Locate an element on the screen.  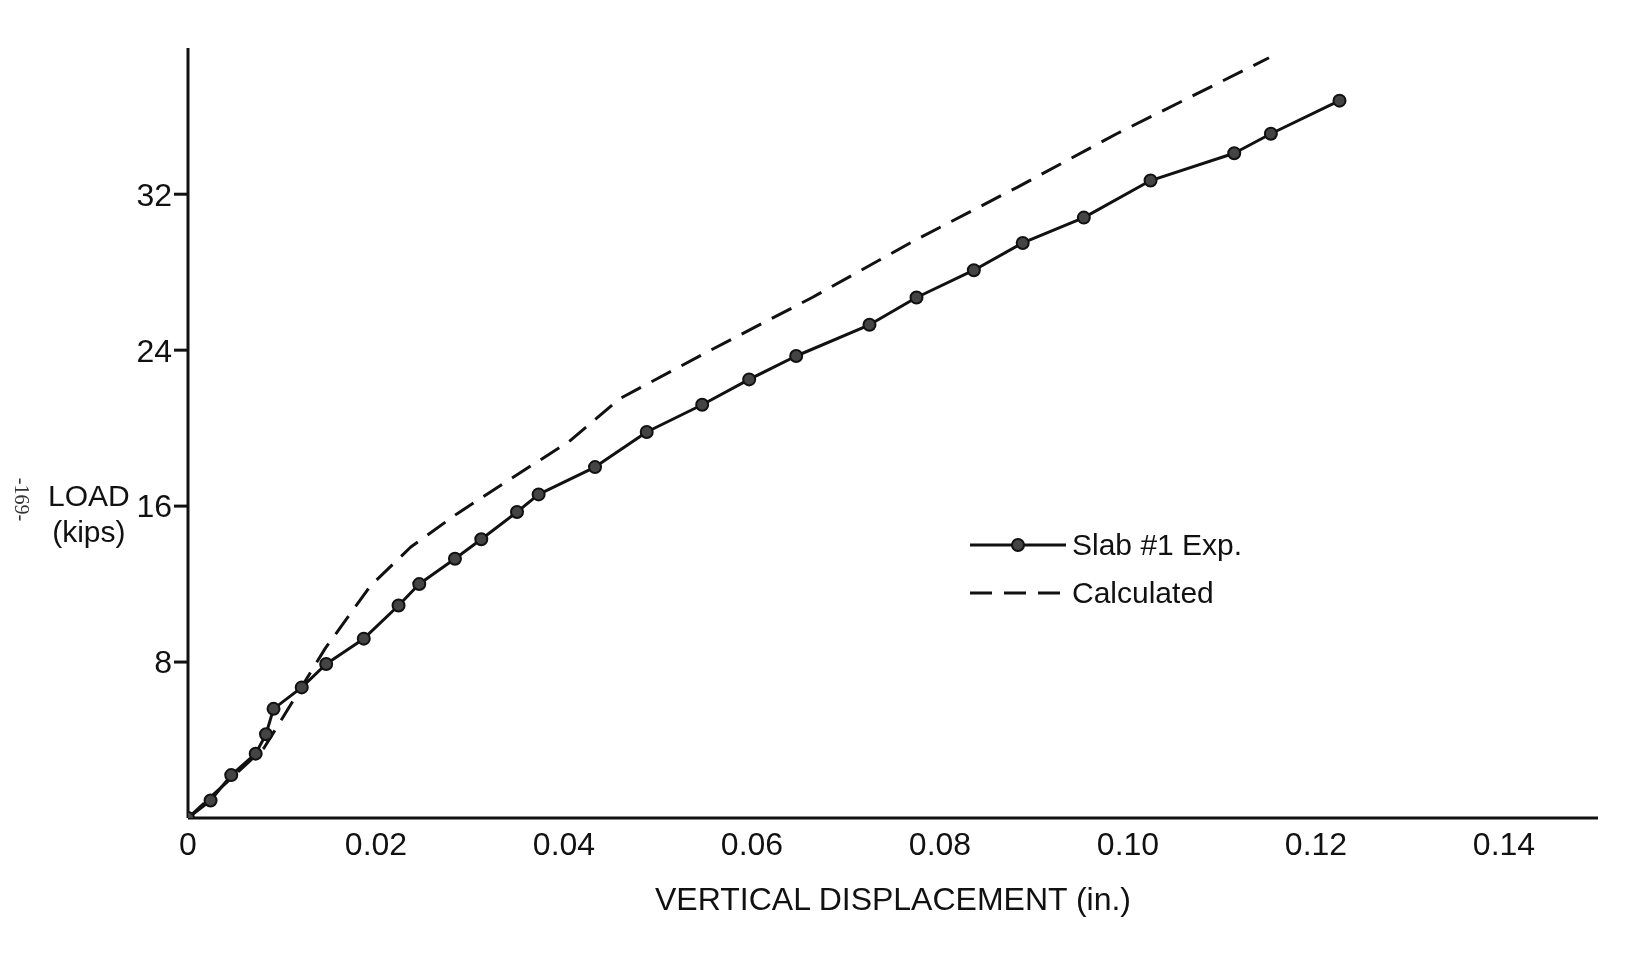
legend-label: Slab #1 Exp. is located at coordinates (1157, 545).